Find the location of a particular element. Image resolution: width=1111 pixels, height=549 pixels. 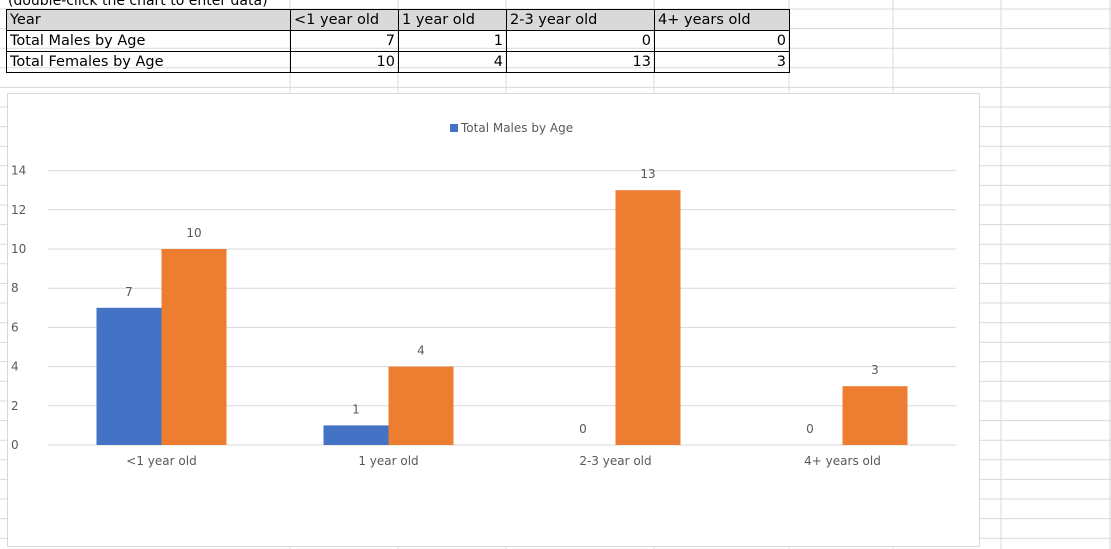

chart-note: (double-click the chart to enter data) is located at coordinates (138, 4).